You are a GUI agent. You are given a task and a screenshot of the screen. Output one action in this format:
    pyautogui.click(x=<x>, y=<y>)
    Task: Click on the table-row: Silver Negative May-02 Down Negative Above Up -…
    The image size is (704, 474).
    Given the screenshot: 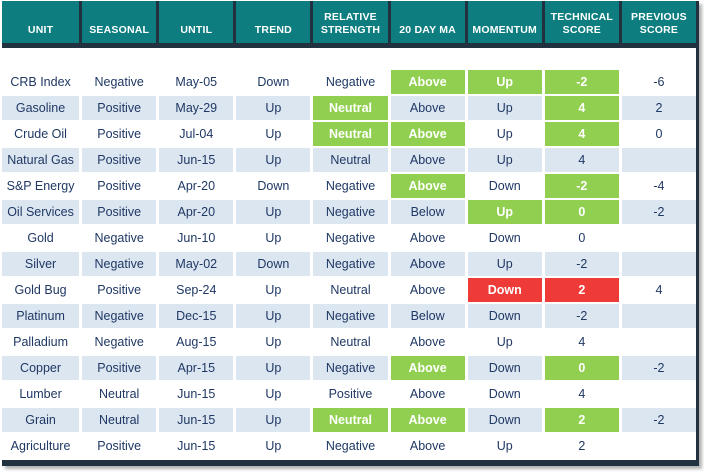 What is the action you would take?
    pyautogui.click(x=349, y=264)
    